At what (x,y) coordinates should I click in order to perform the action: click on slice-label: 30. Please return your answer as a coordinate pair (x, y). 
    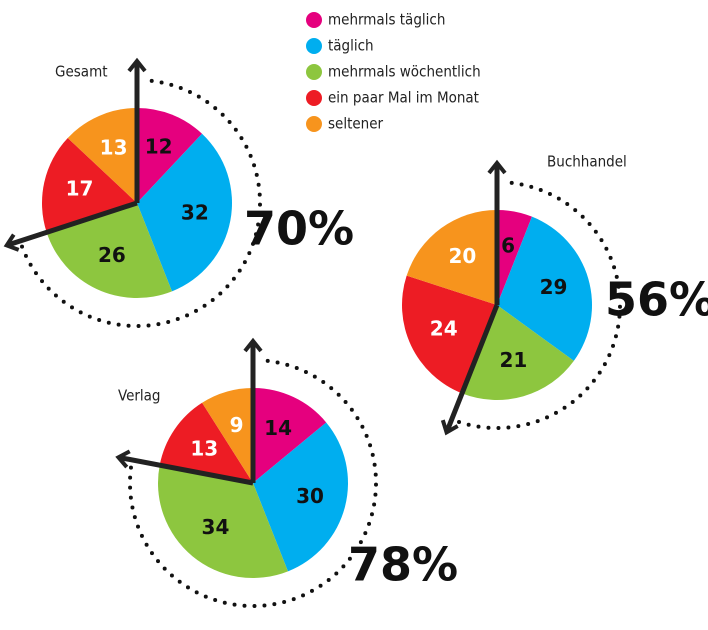
    Looking at the image, I should click on (310, 496).